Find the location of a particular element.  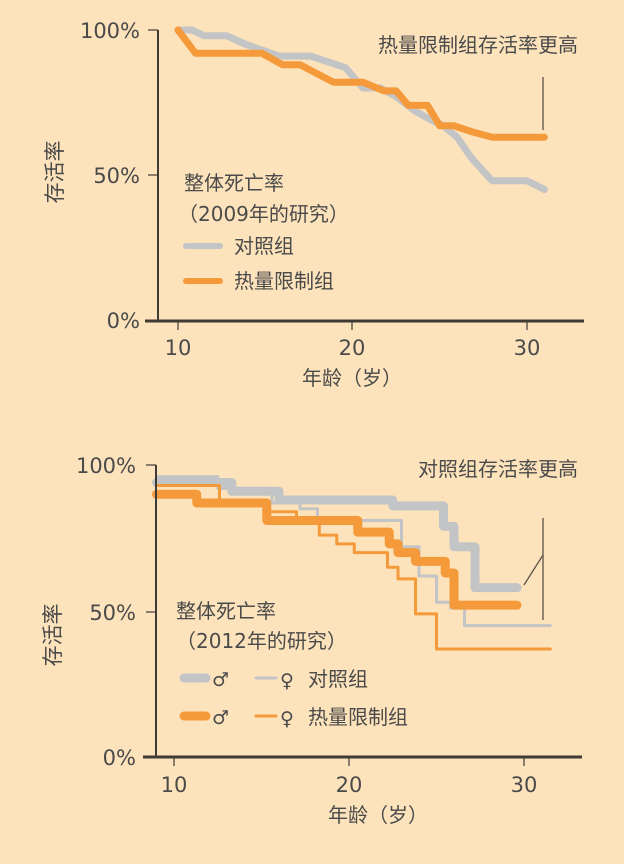

top-legend-title: 整体死亡率 is located at coordinates (234, 183).